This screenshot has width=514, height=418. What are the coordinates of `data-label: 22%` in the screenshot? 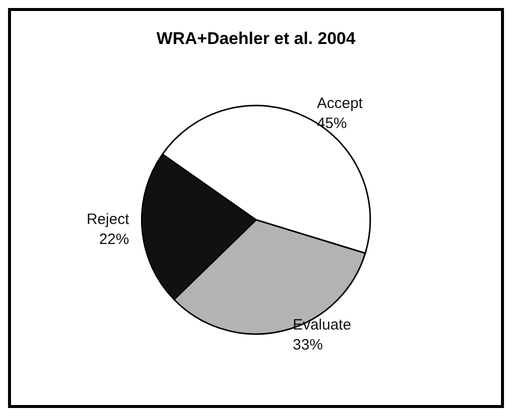 It's located at (114, 239).